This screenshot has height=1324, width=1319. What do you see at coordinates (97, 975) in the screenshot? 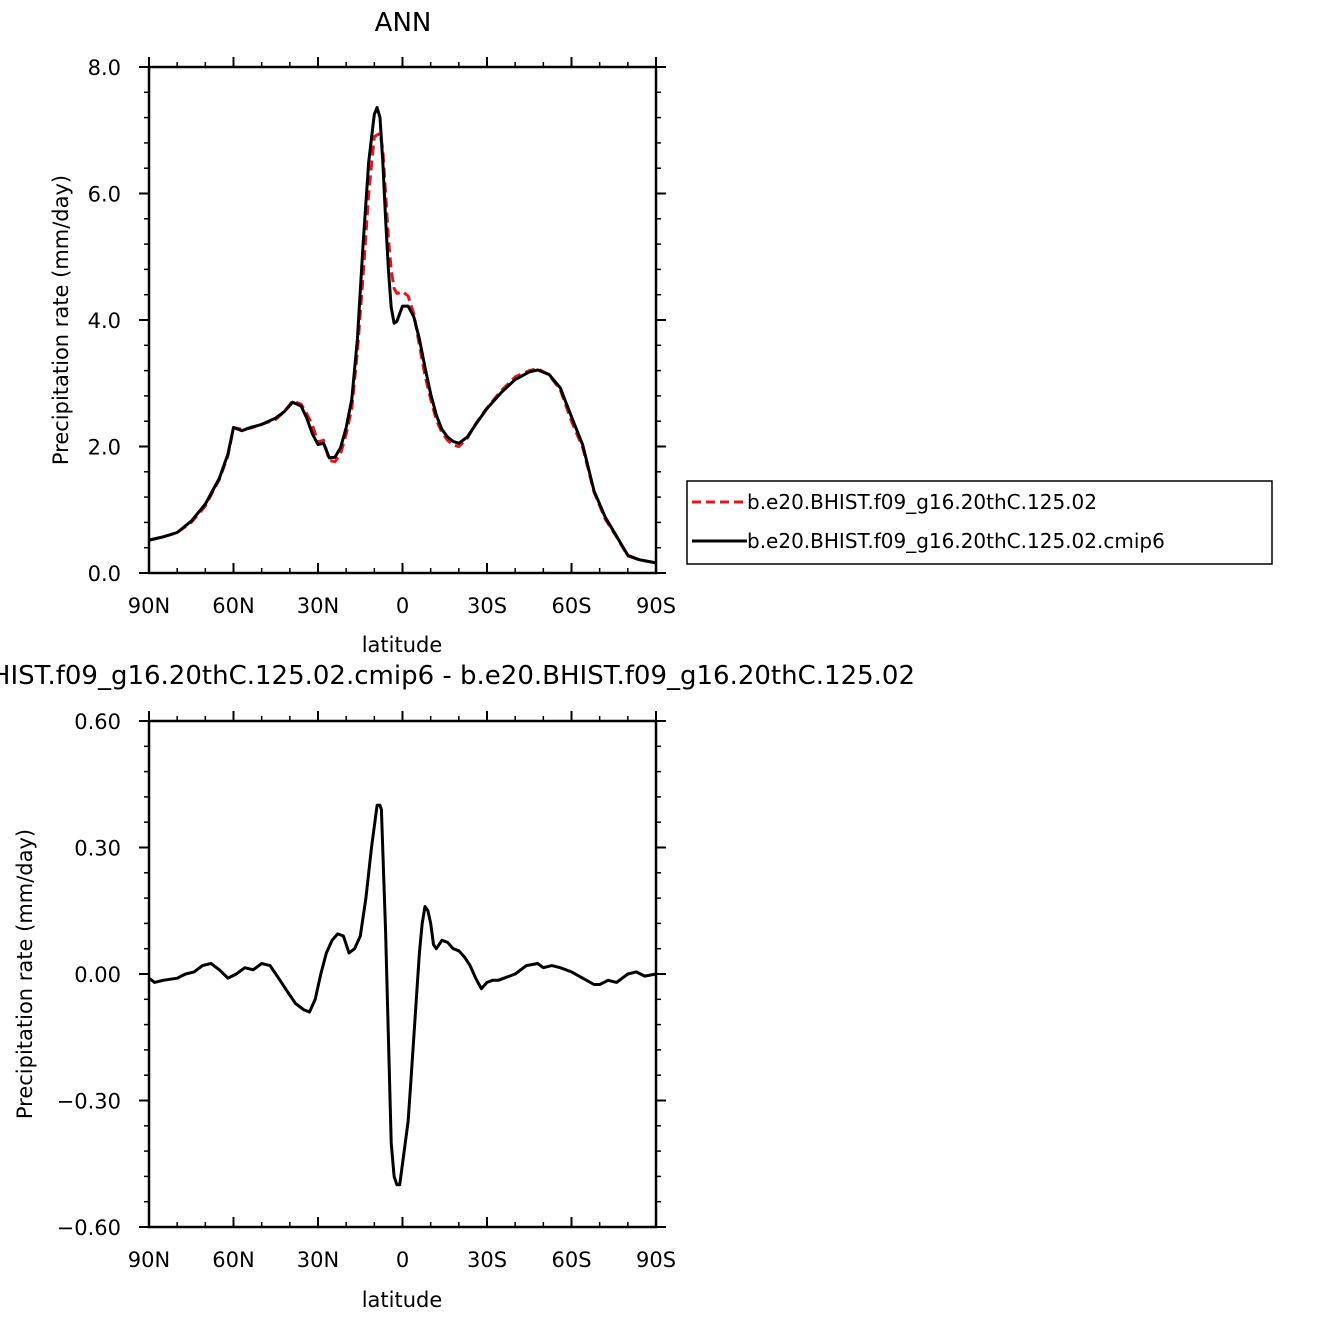
I see `y-tick-label: 0.00` at bounding box center [97, 975].